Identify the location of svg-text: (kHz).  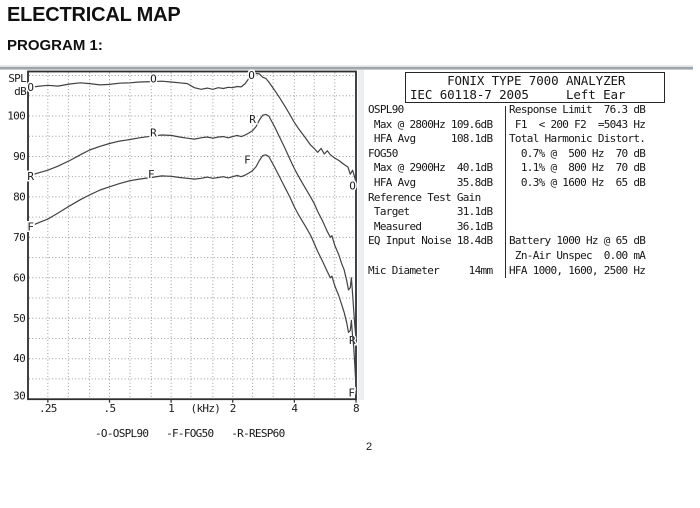
(206, 408).